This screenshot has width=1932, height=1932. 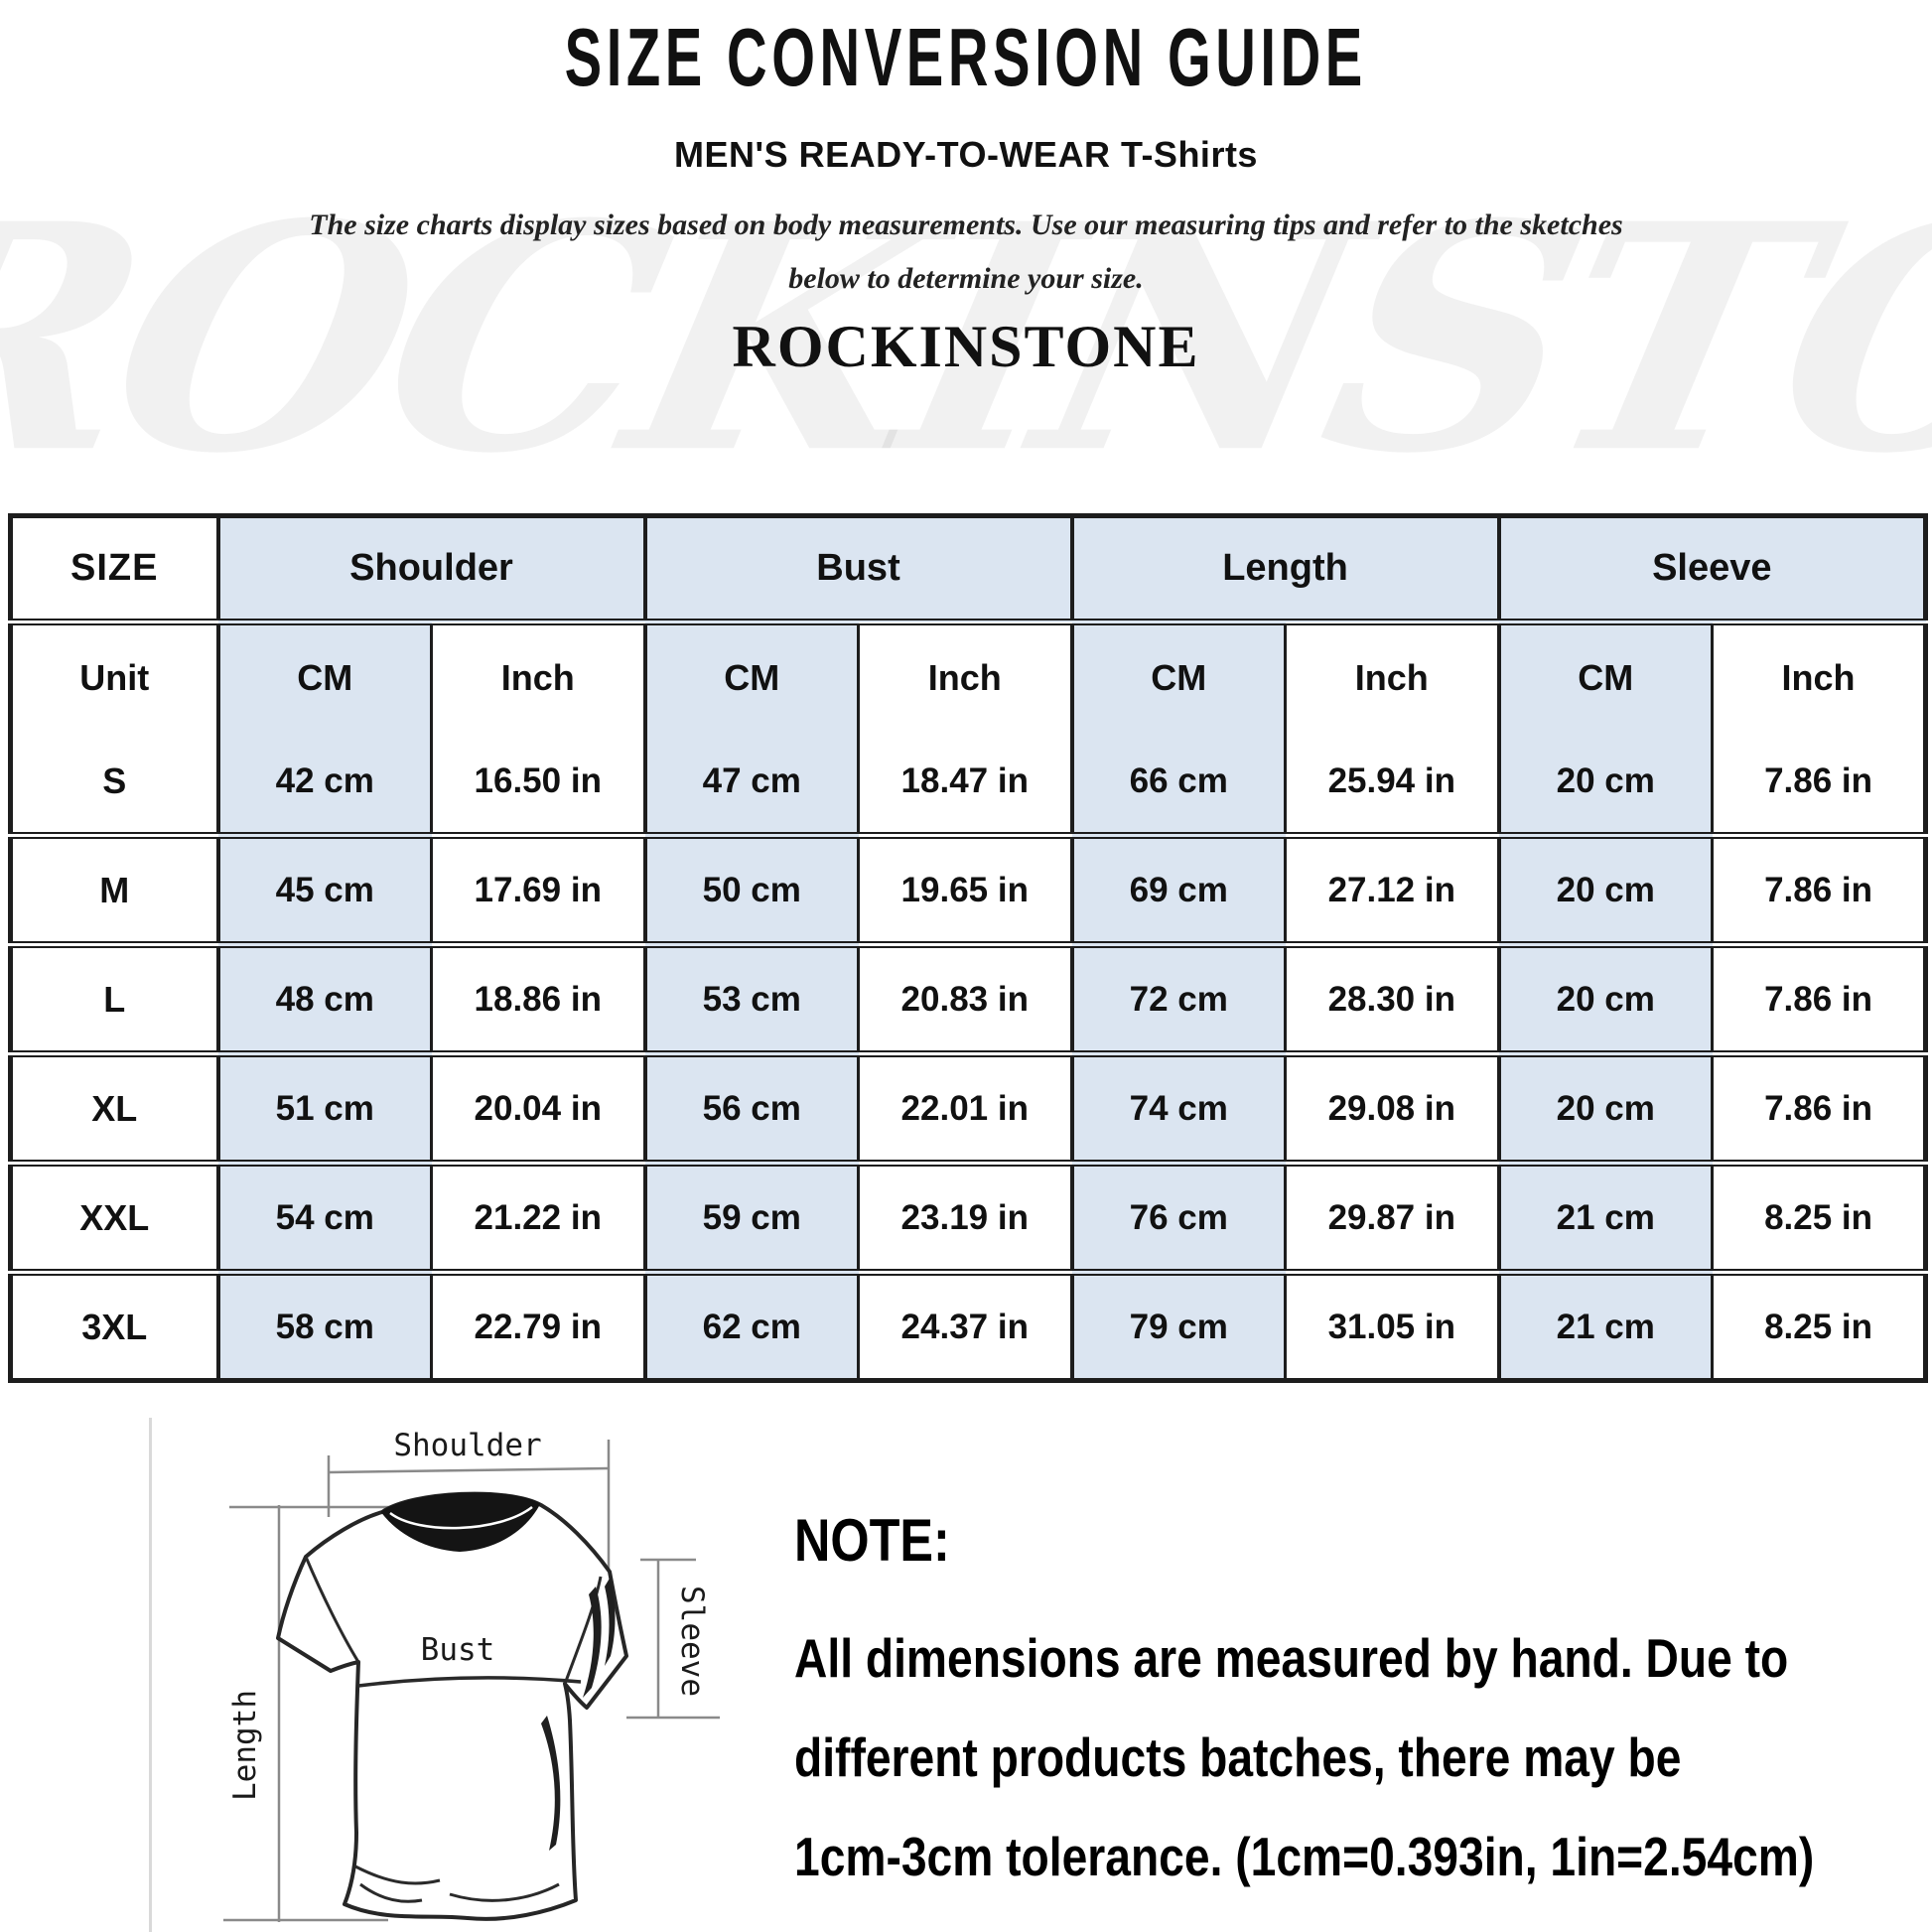 I want to click on description-line-2: below to determine your size., so click(x=966, y=278).